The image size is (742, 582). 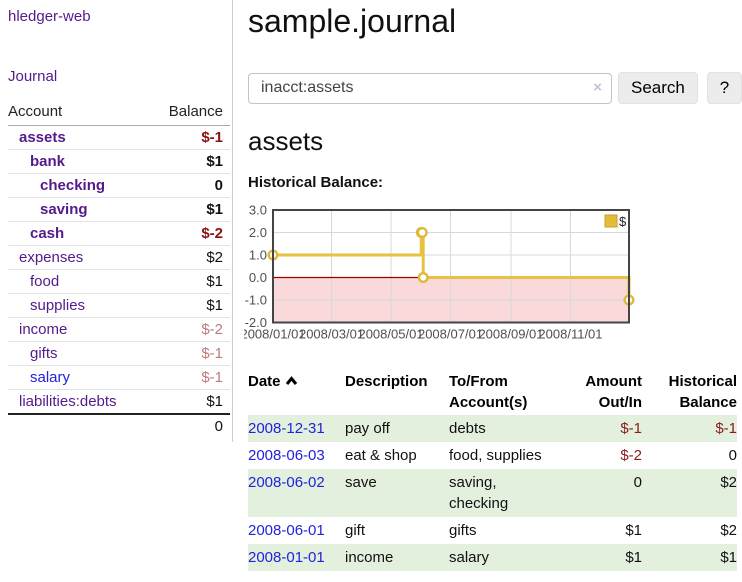 I want to click on transaction-amount: $-1, so click(x=631, y=428).